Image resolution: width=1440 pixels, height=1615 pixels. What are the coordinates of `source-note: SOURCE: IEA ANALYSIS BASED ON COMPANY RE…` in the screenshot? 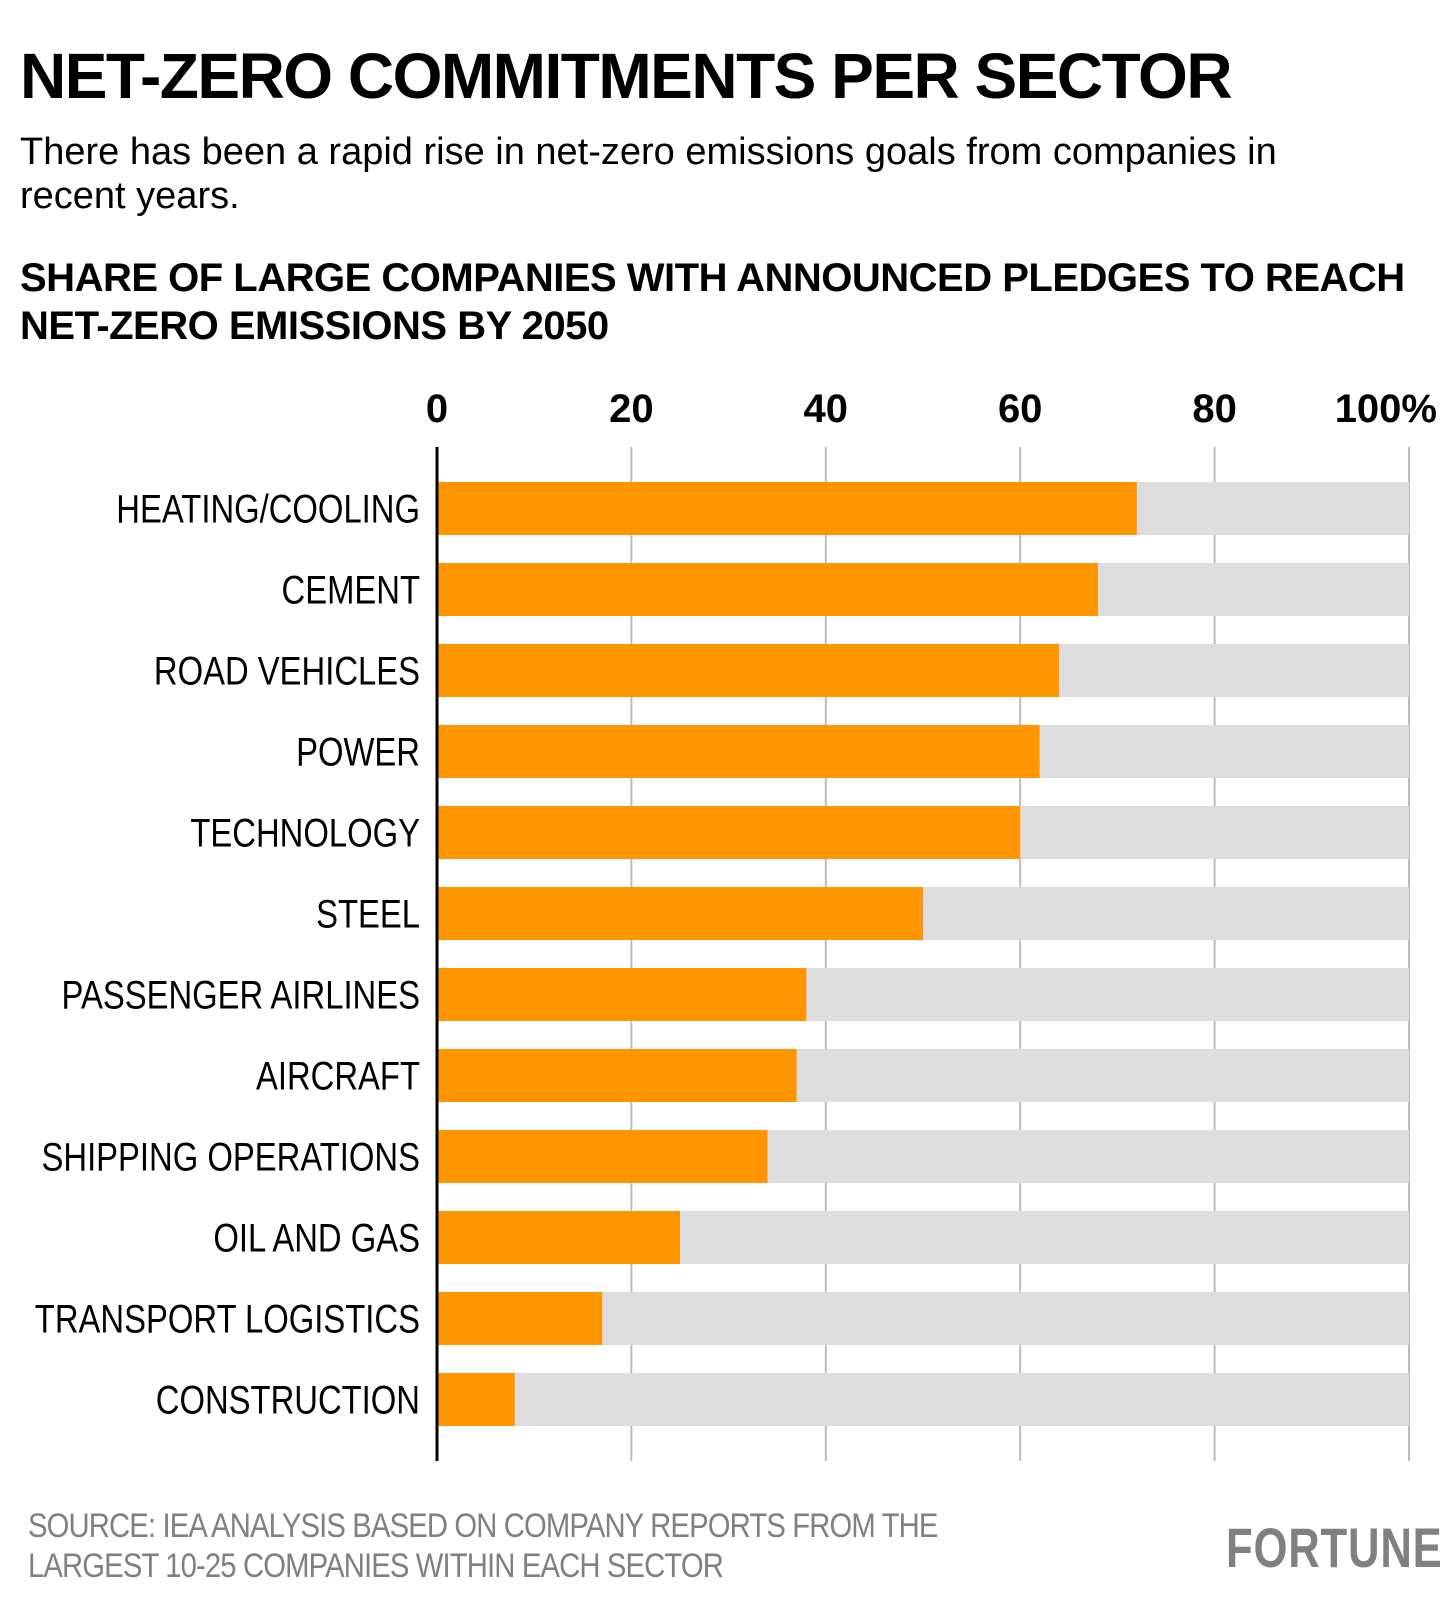 It's located at (483, 1546).